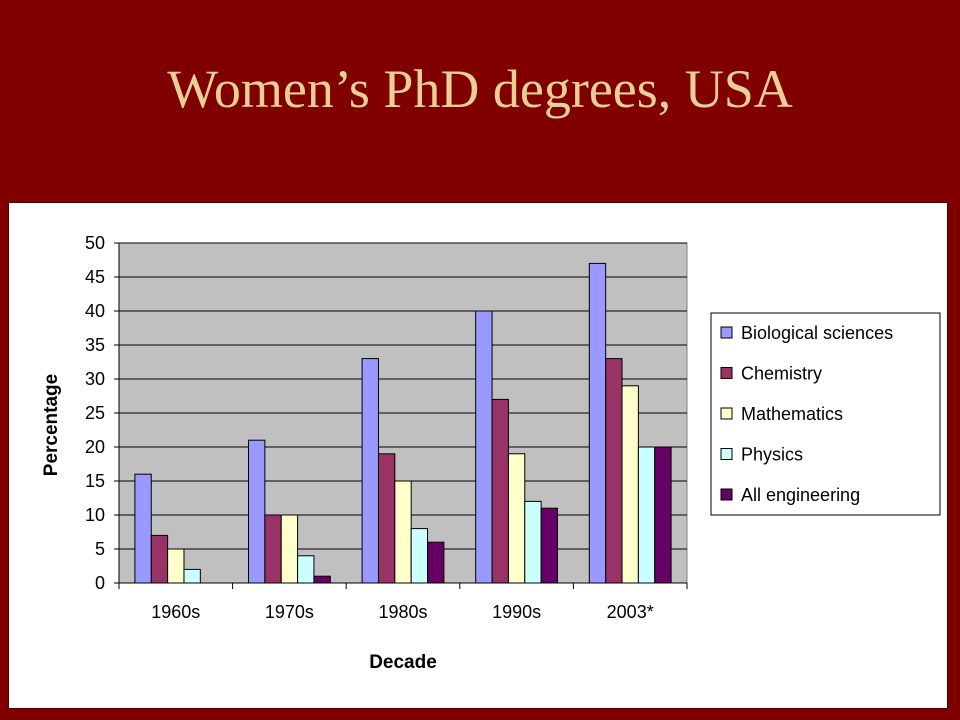  I want to click on y-tick-label: 45, so click(95, 277).